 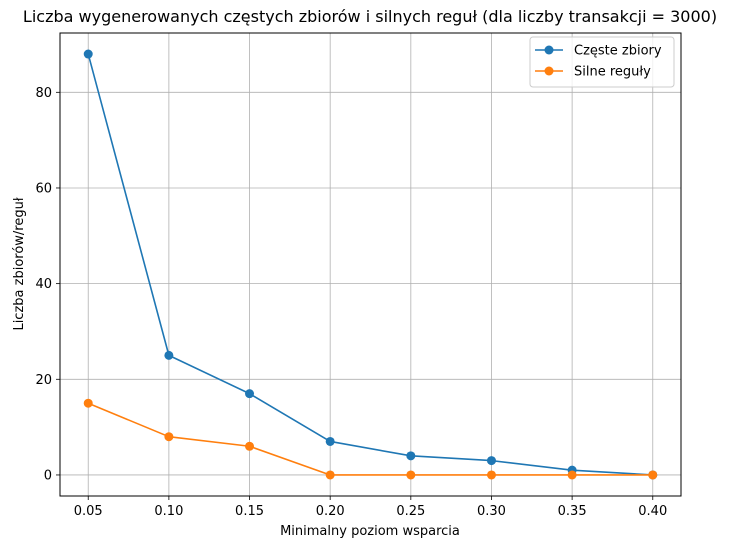 I want to click on y-tick-label: 60, so click(x=43, y=188).